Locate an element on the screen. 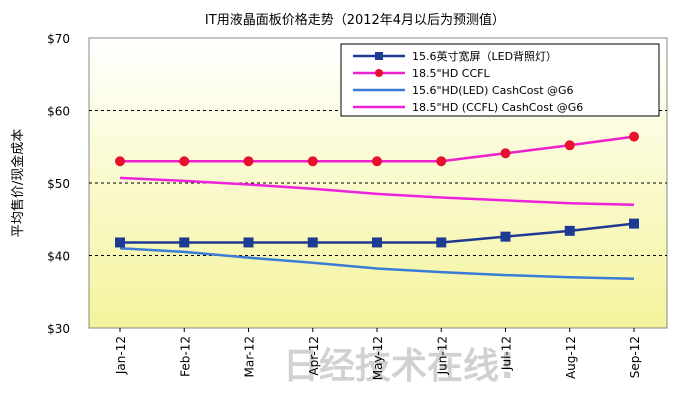 The width and height of the screenshot is (685, 402). watermark-text: 日经技术在线! is located at coordinates (399, 366).